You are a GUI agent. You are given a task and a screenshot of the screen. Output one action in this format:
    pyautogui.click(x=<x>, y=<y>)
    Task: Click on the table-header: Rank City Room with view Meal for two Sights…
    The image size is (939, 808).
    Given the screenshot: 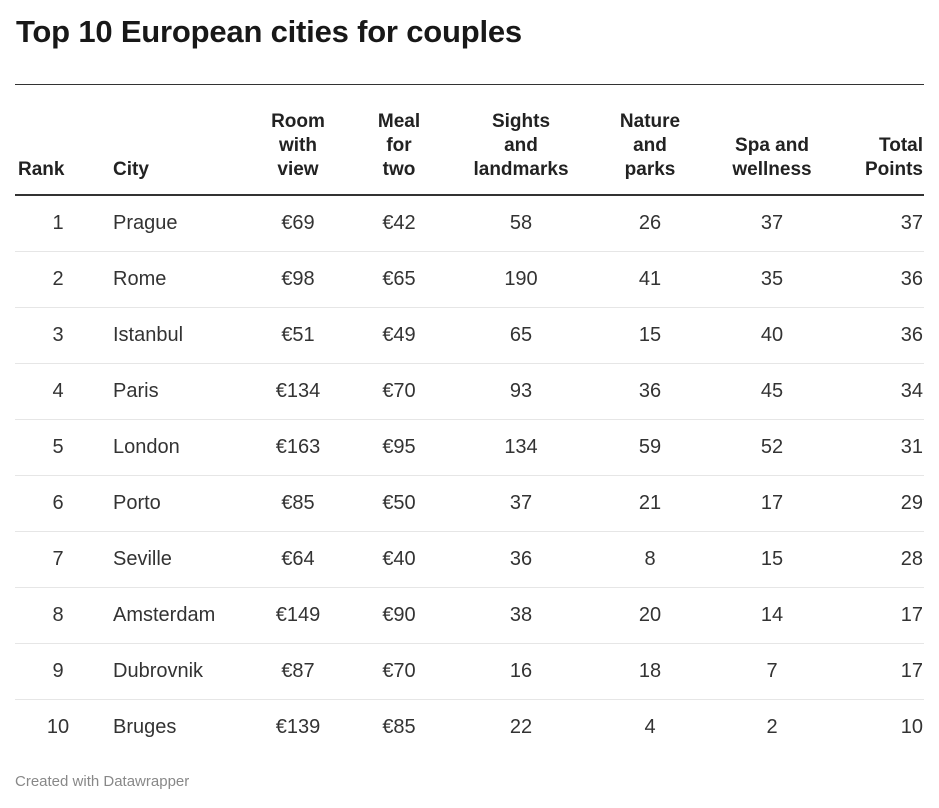 What is the action you would take?
    pyautogui.click(x=469, y=140)
    